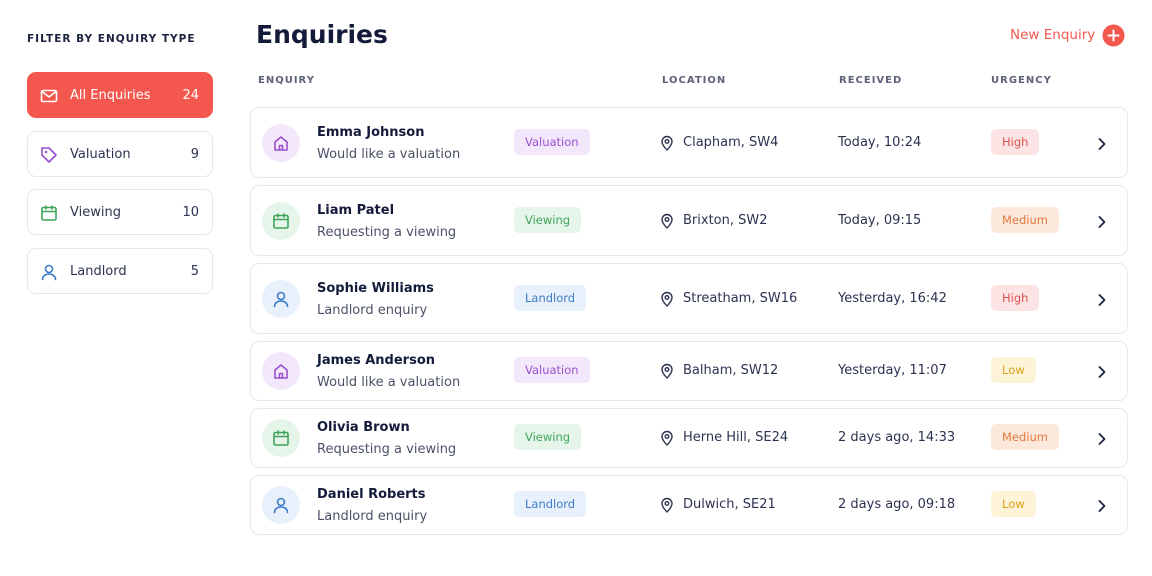 This screenshot has width=1152, height=576. Describe the element at coordinates (100, 154) in the screenshot. I see `filter-label: Valuation` at that location.